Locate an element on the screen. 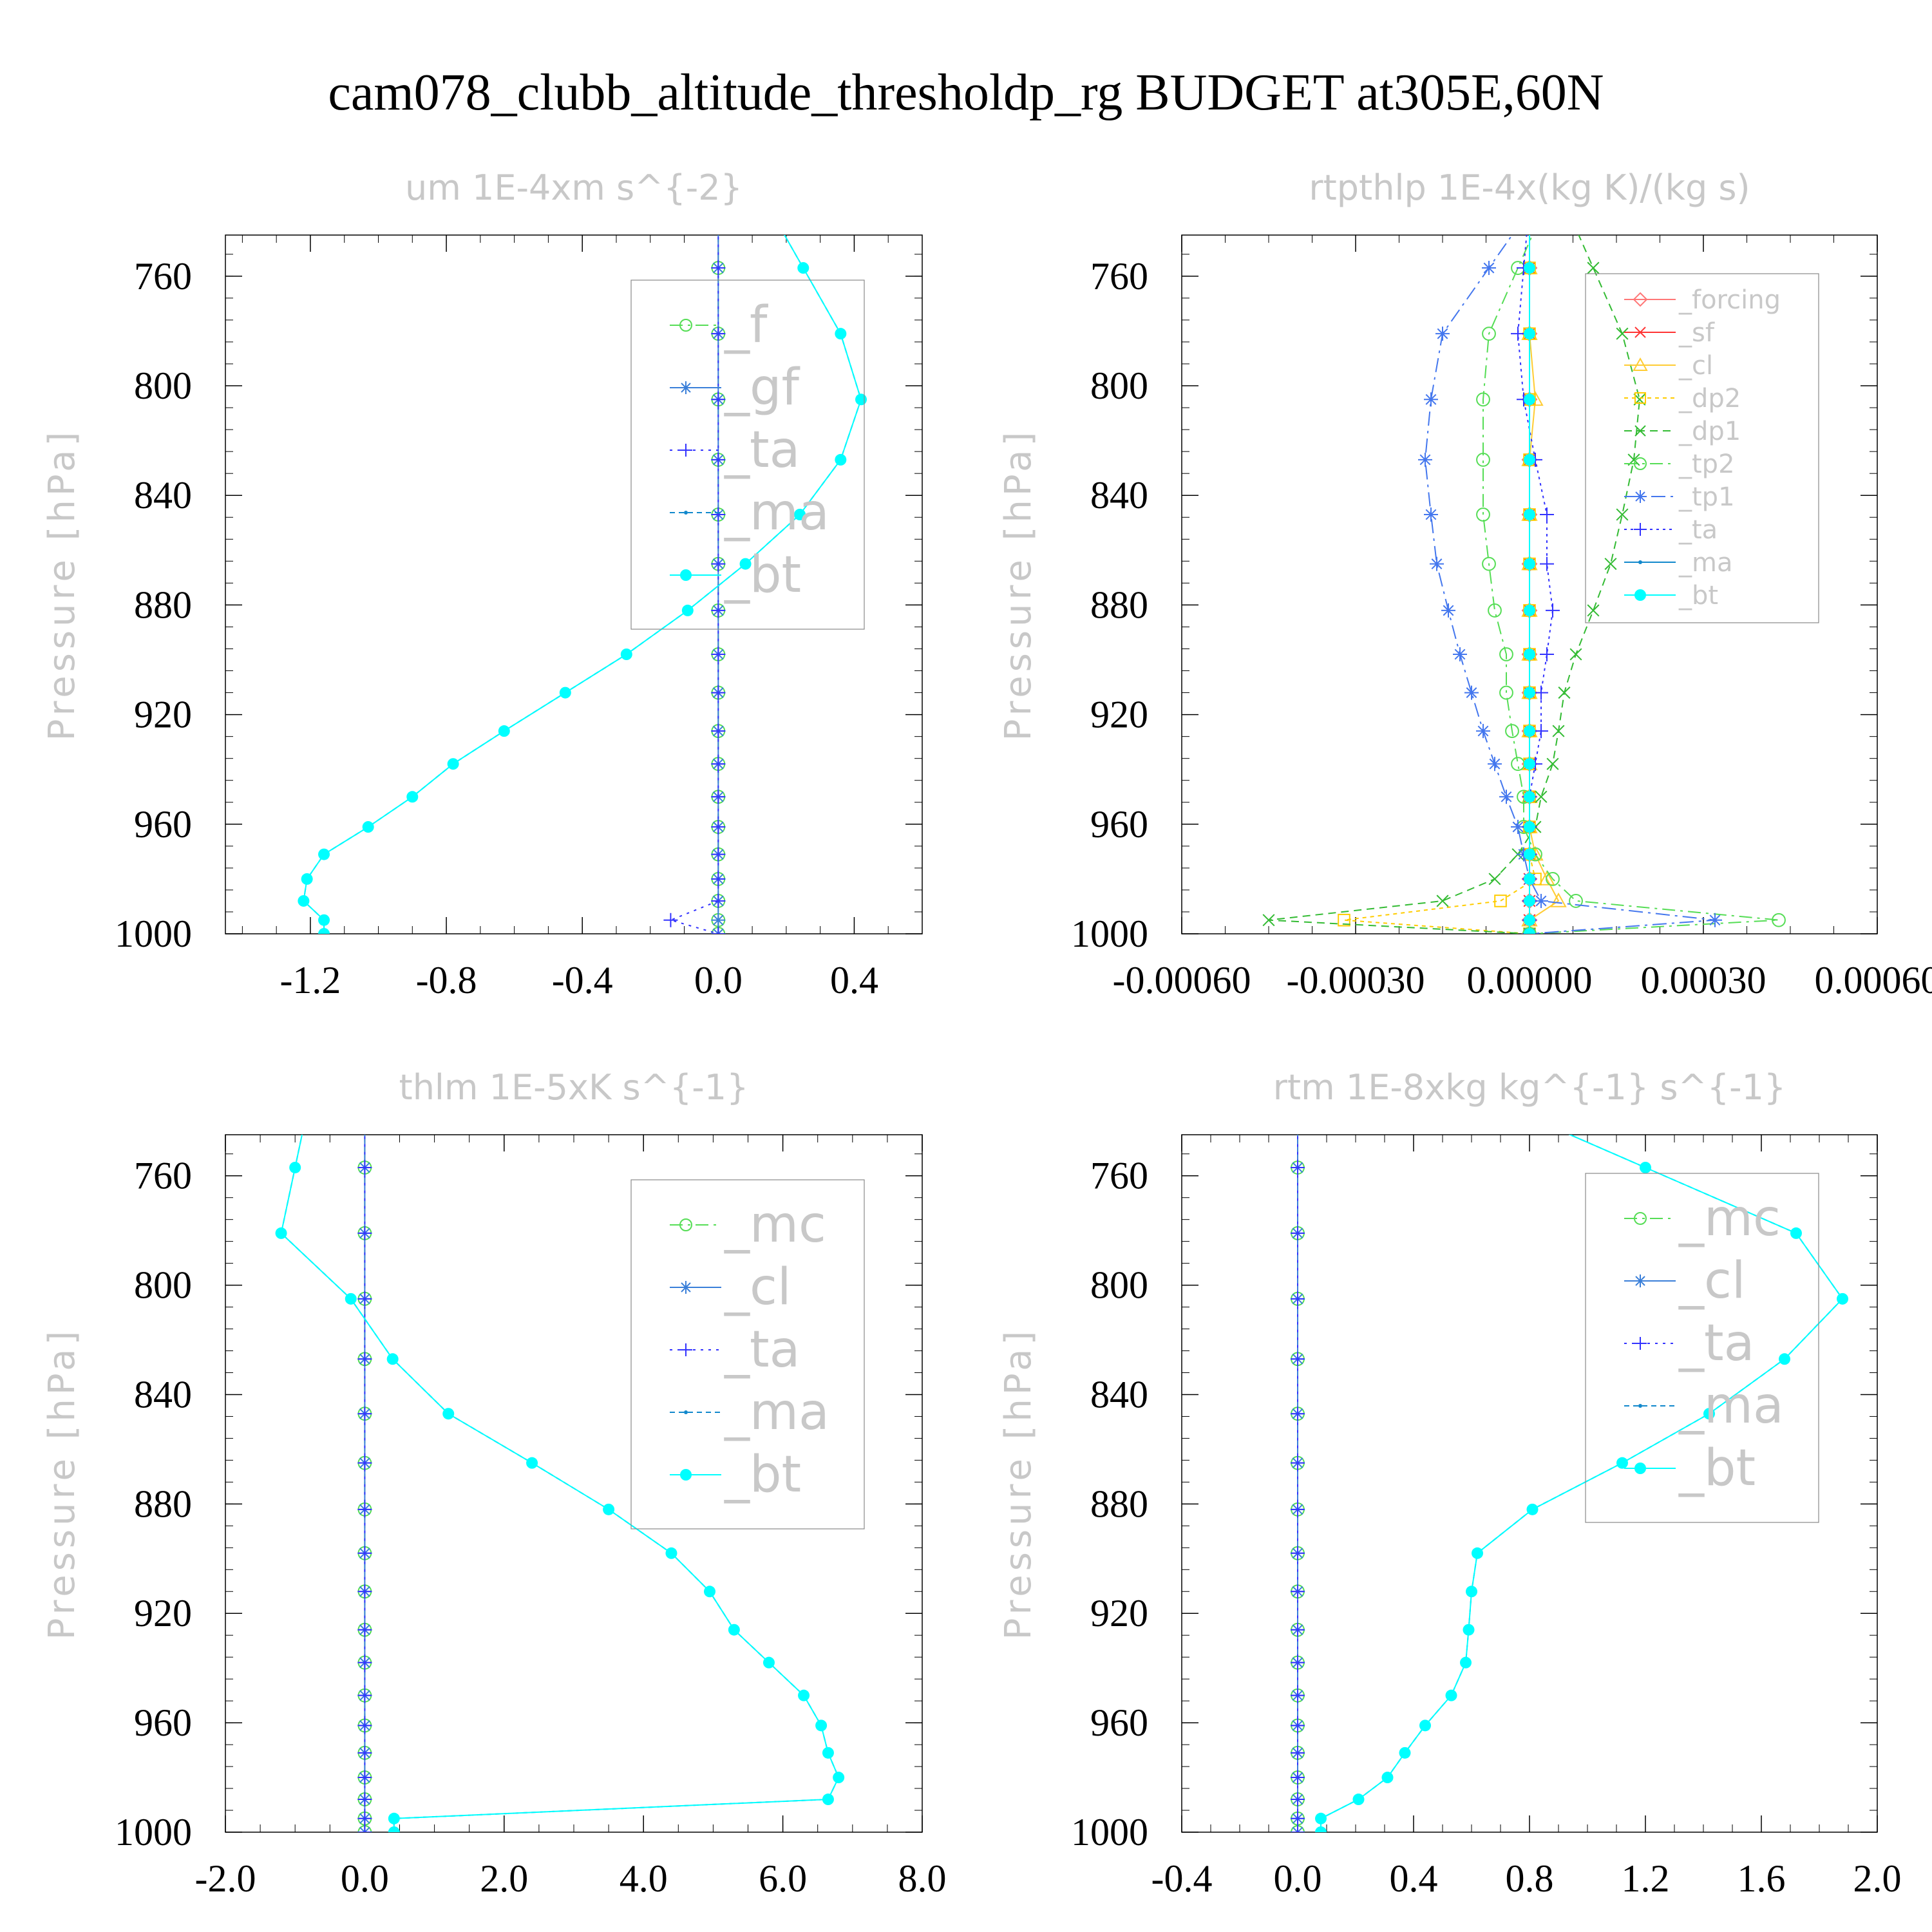 This screenshot has width=1932, height=1932. legend-label: _dp2 is located at coordinates (1709, 399).